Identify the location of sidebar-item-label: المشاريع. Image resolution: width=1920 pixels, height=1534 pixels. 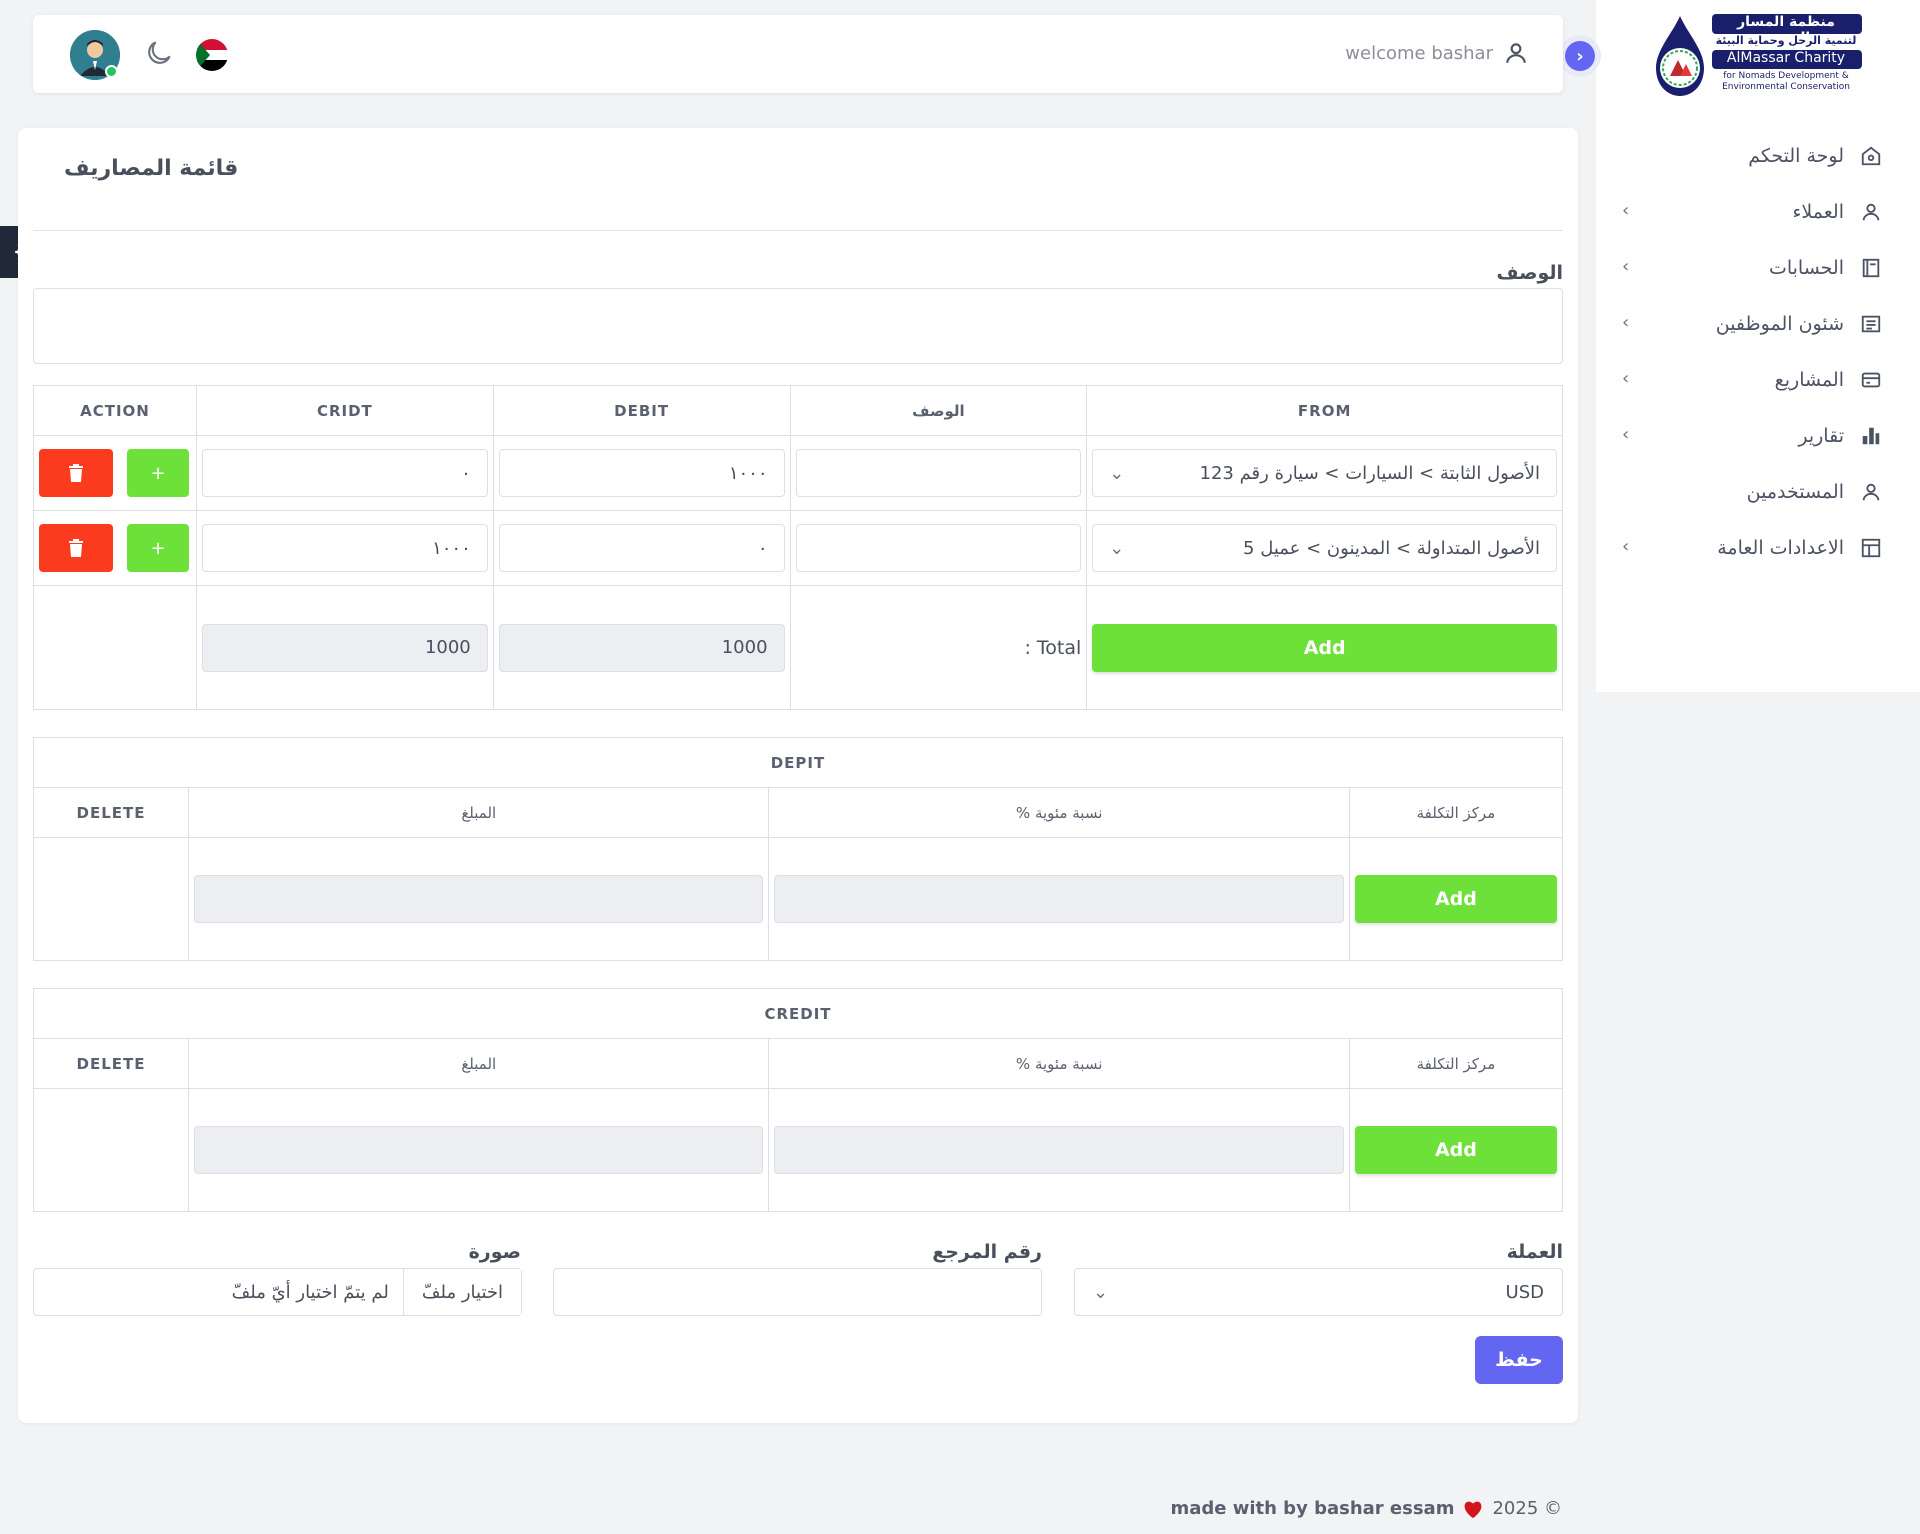
(1809, 380).